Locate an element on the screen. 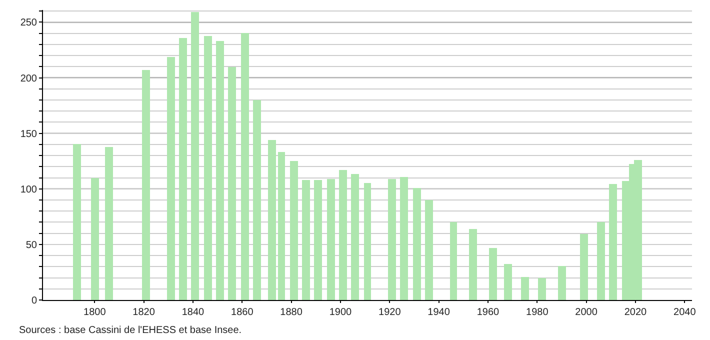 The width and height of the screenshot is (710, 340). y-tick-label: 0 is located at coordinates (34, 301).